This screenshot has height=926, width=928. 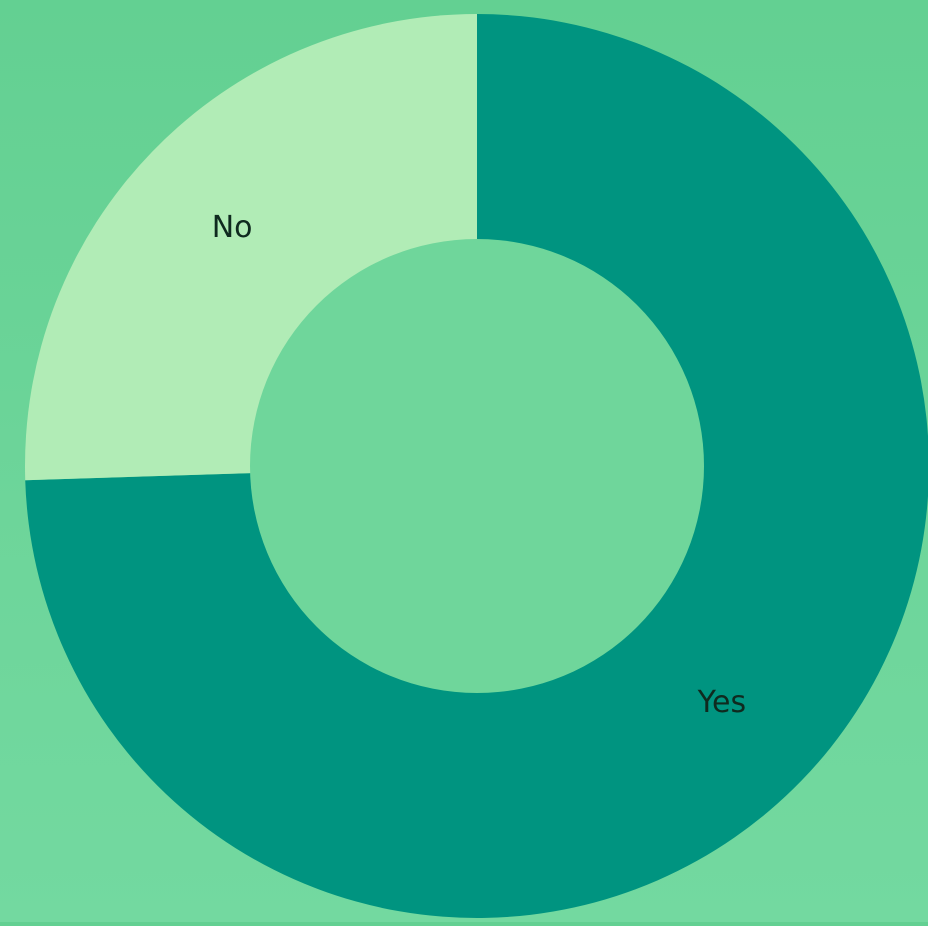 What do you see at coordinates (721, 702) in the screenshot?
I see `slice-label-yes: Yes` at bounding box center [721, 702].